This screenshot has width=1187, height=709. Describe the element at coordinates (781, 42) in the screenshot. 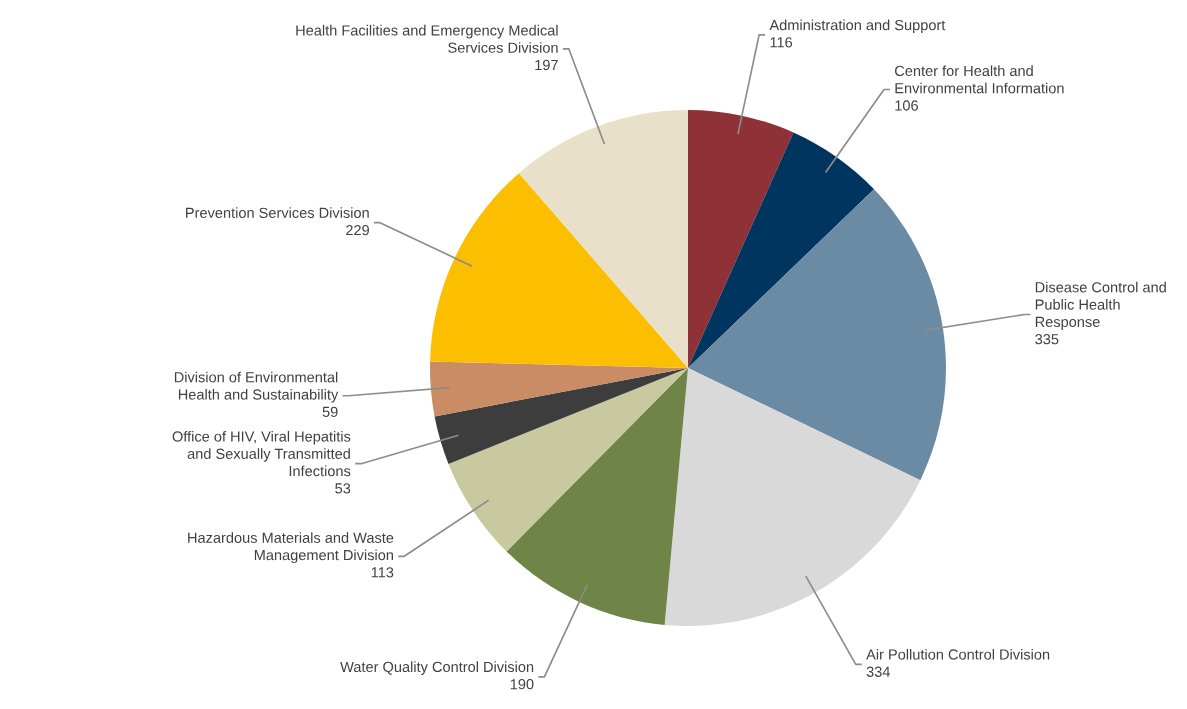

I see `data-label: 116` at that location.